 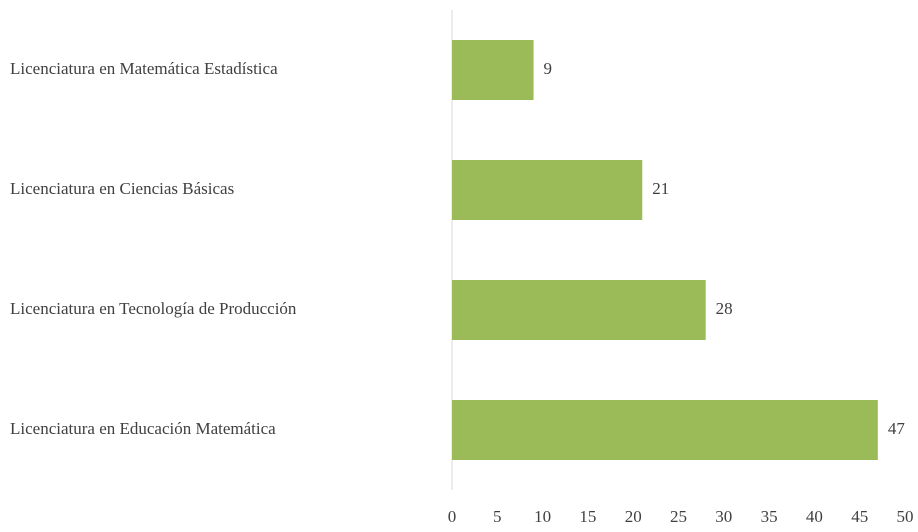 What do you see at coordinates (814, 516) in the screenshot?
I see `x-tick-label: 40` at bounding box center [814, 516].